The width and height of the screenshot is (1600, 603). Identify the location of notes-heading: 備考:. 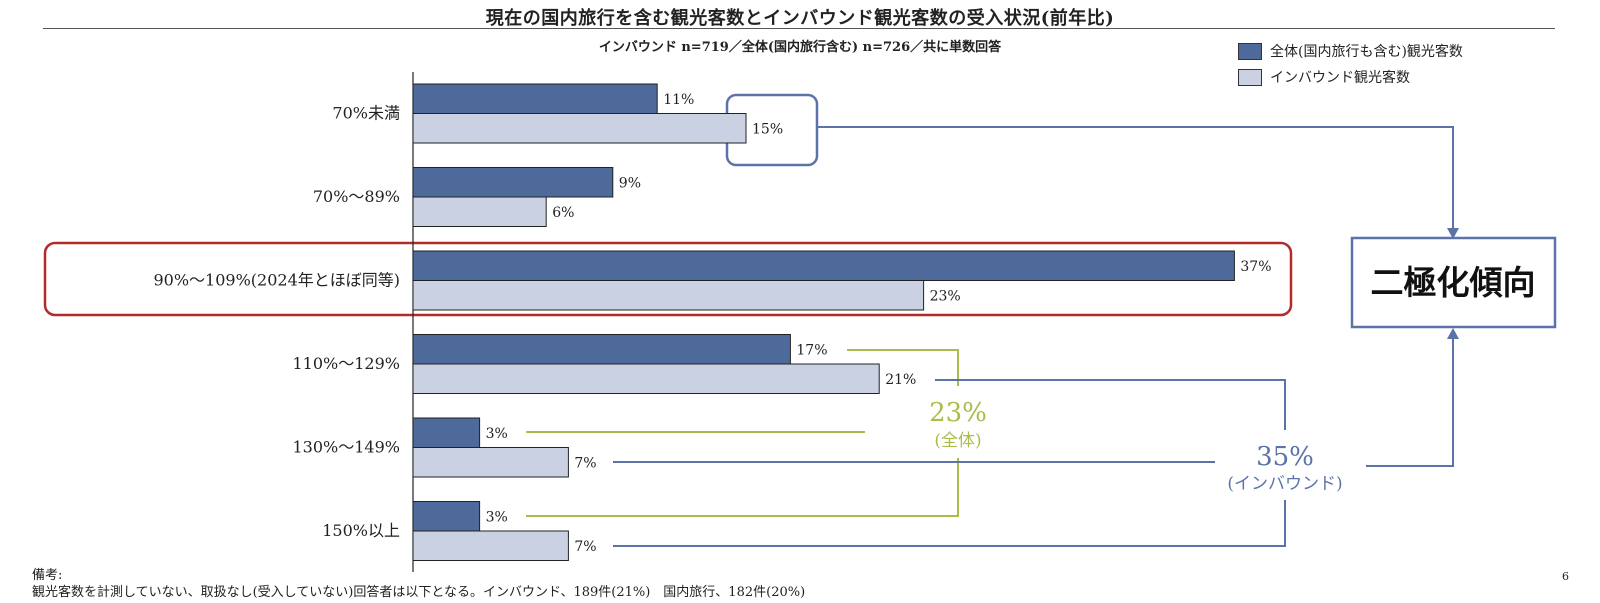
(47, 575).